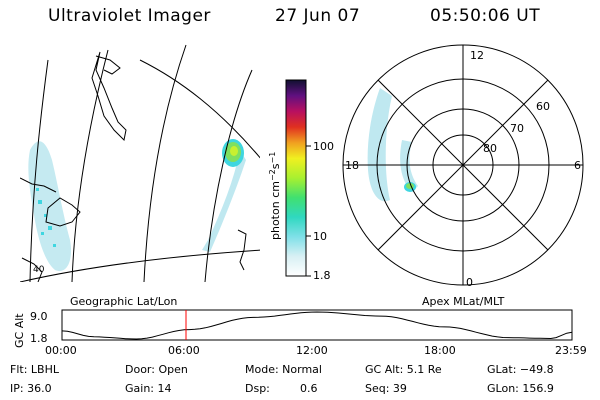  I want to click on aurora-bright-spot, so click(233, 153).